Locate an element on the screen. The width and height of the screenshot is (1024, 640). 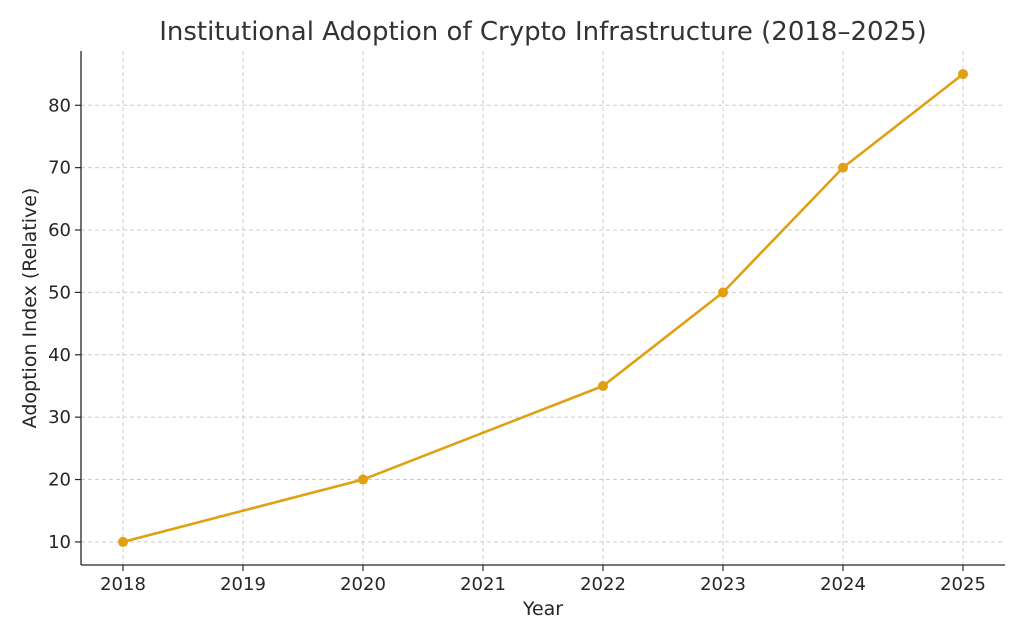
y-tick-label: 80 is located at coordinates (59, 105).